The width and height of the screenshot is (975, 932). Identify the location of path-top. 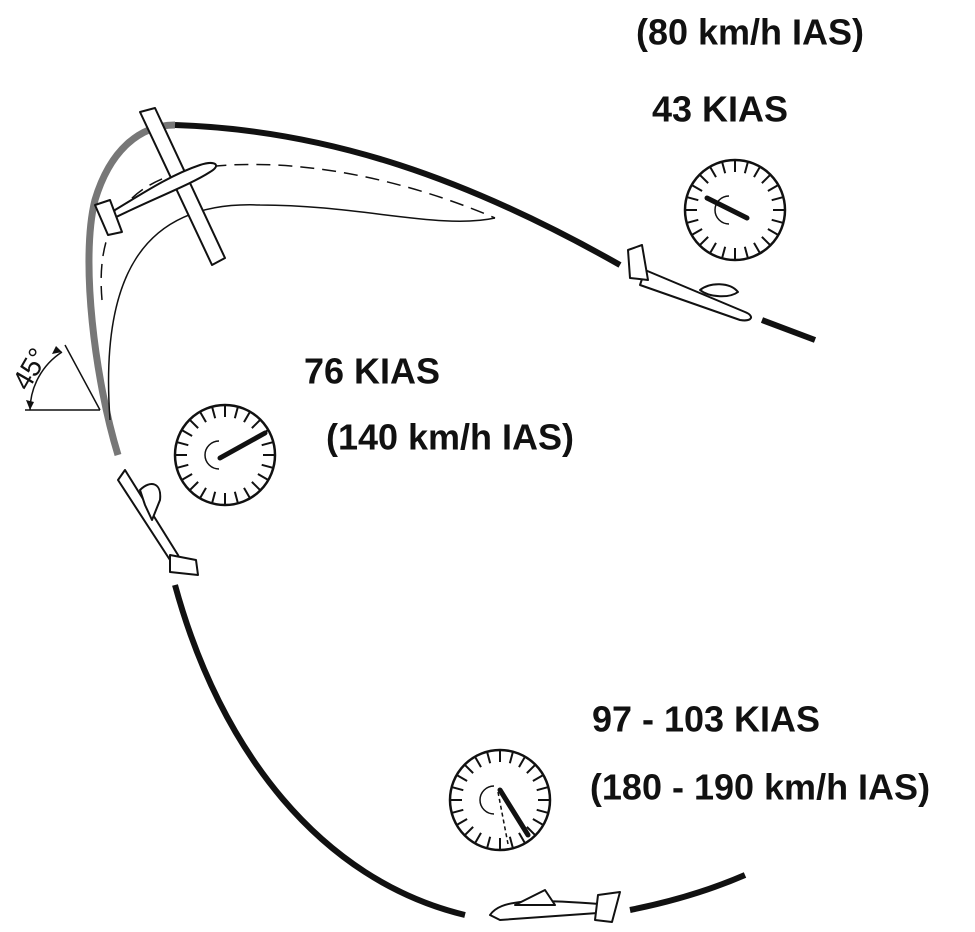
(398, 195).